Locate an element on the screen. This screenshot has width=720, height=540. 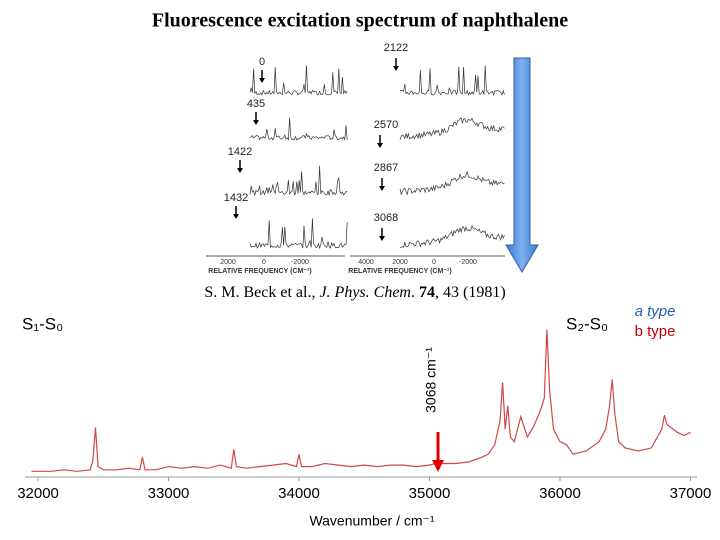
x-tick-label: 32000 is located at coordinates (38, 493).